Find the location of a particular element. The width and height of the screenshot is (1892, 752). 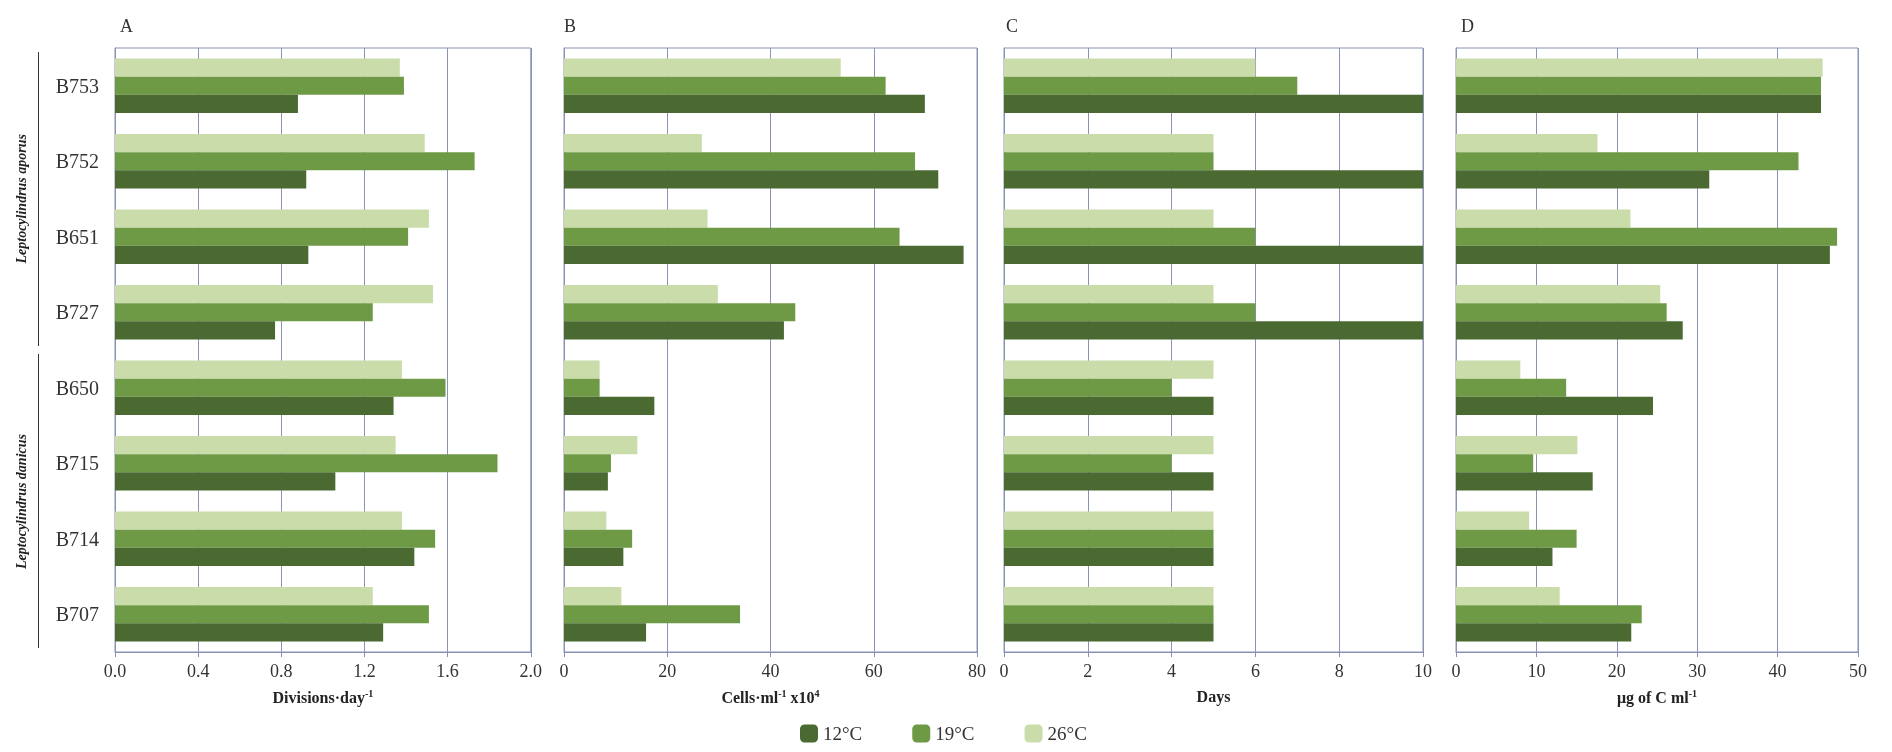

y-tick-label: B707 is located at coordinates (77, 614).